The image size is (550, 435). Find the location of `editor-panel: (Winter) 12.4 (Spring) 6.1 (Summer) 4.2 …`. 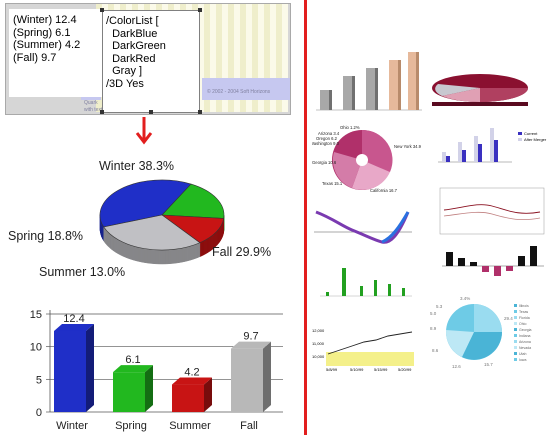

editor-panel: (Winter) 12.4 (Spring) 6.1 (Summer) 4.2 … is located at coordinates (148, 59).